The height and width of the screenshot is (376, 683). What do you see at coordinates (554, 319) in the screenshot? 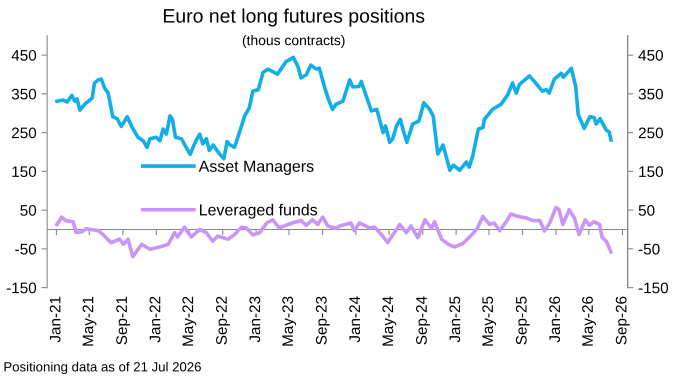
I see `x-tick-label: Jan-26` at bounding box center [554, 319].